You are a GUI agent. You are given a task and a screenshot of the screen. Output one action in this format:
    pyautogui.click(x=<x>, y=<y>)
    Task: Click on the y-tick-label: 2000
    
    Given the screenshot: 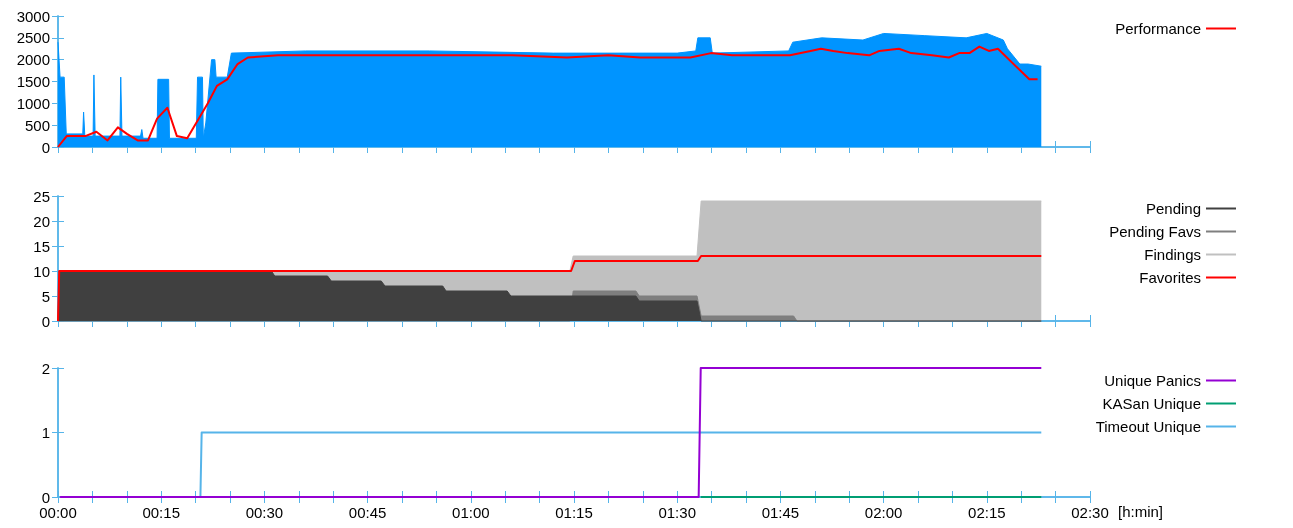 What is the action you would take?
    pyautogui.click(x=33, y=60)
    